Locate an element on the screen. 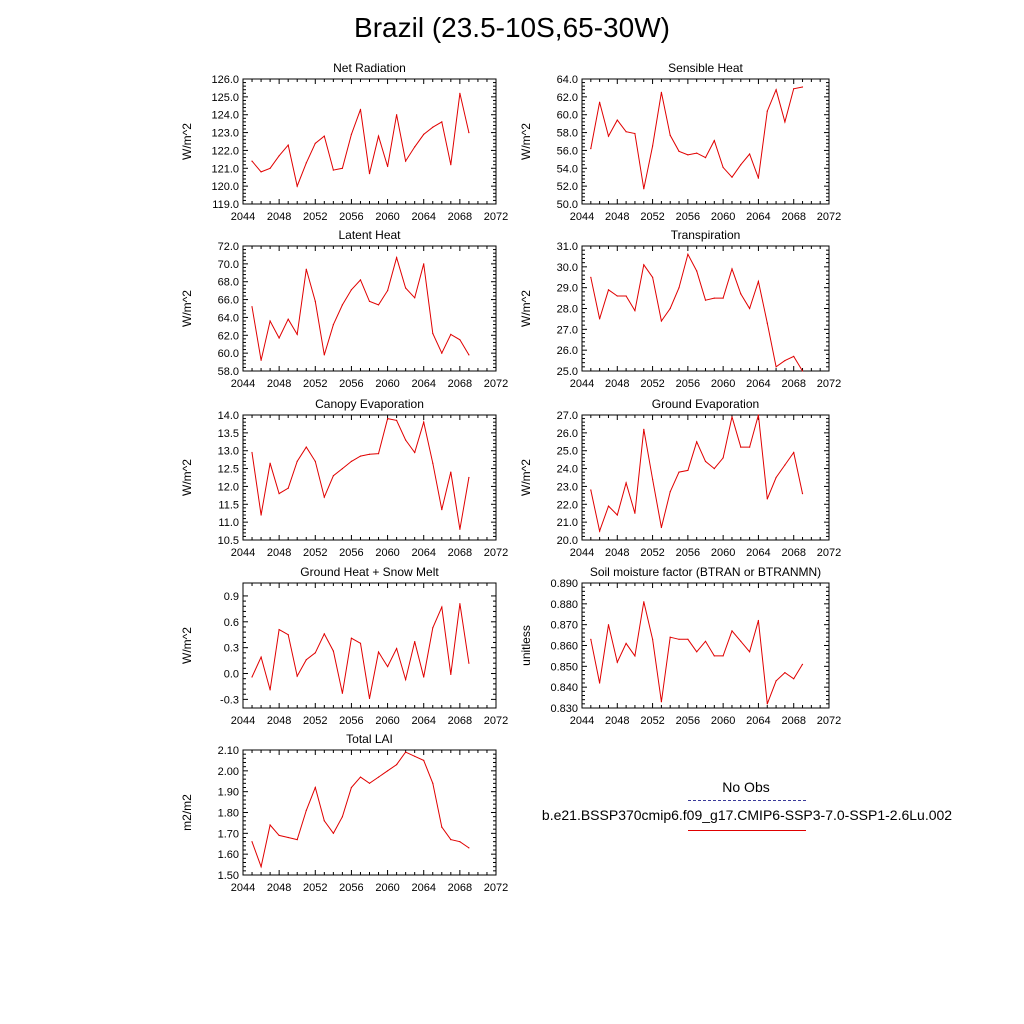  x-tick-label: 2048 is located at coordinates (279, 384).